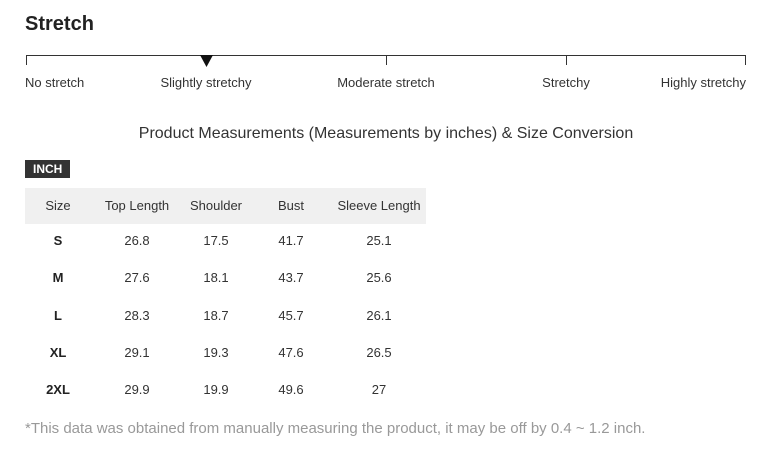 This screenshot has width=768, height=461. Describe the element at coordinates (379, 240) in the screenshot. I see `table-cell: 25.1` at that location.